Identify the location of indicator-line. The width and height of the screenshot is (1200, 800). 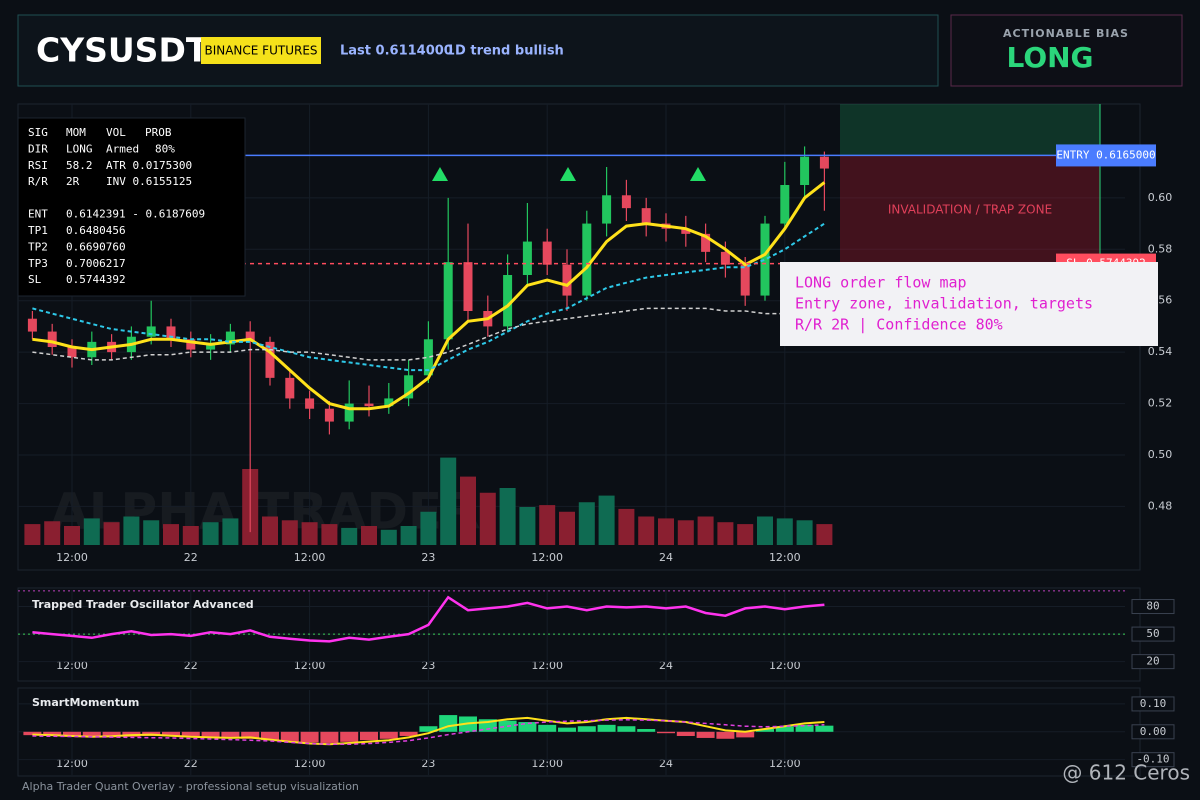
(428, 732).